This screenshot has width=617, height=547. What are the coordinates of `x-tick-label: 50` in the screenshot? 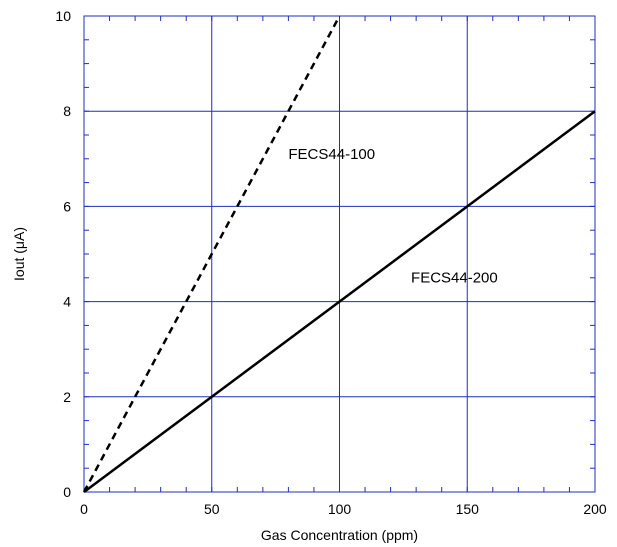 It's located at (212, 509).